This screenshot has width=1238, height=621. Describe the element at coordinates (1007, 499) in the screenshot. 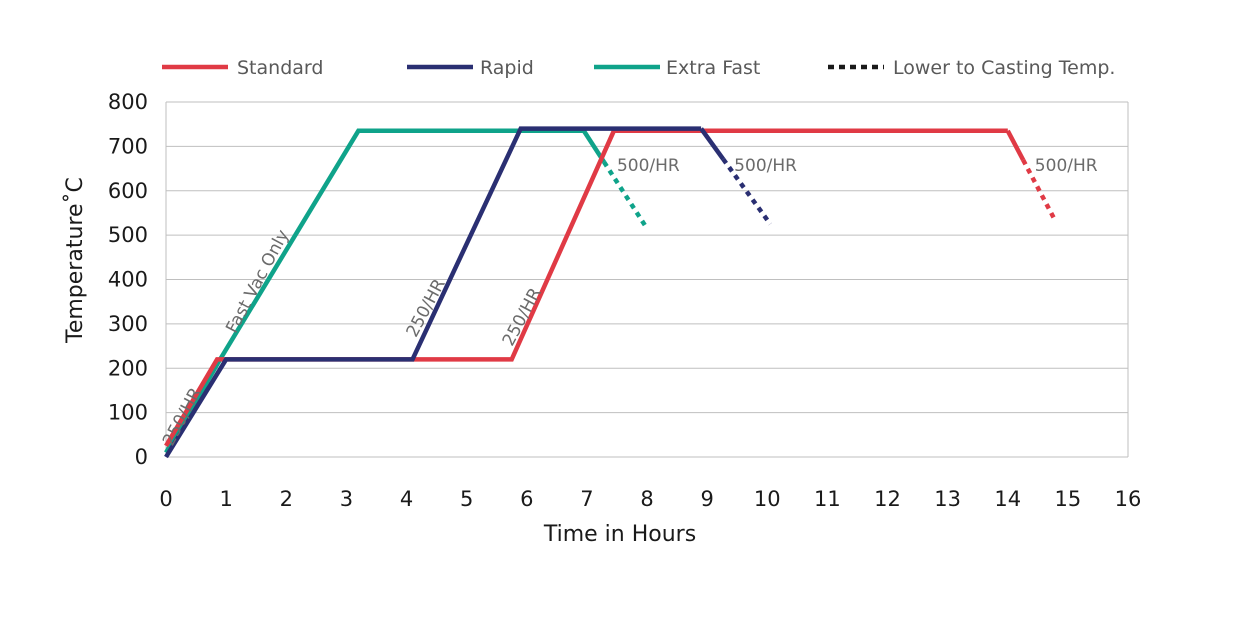

I see `x-tick-label: 14` at that location.